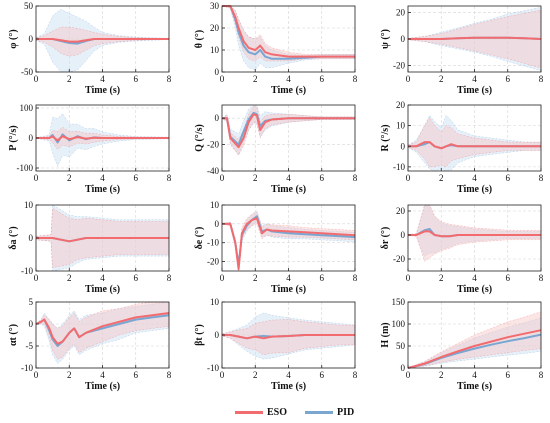 The height and width of the screenshot is (423, 550). I want to click on y-axis-label: φ (°), so click(13, 38).